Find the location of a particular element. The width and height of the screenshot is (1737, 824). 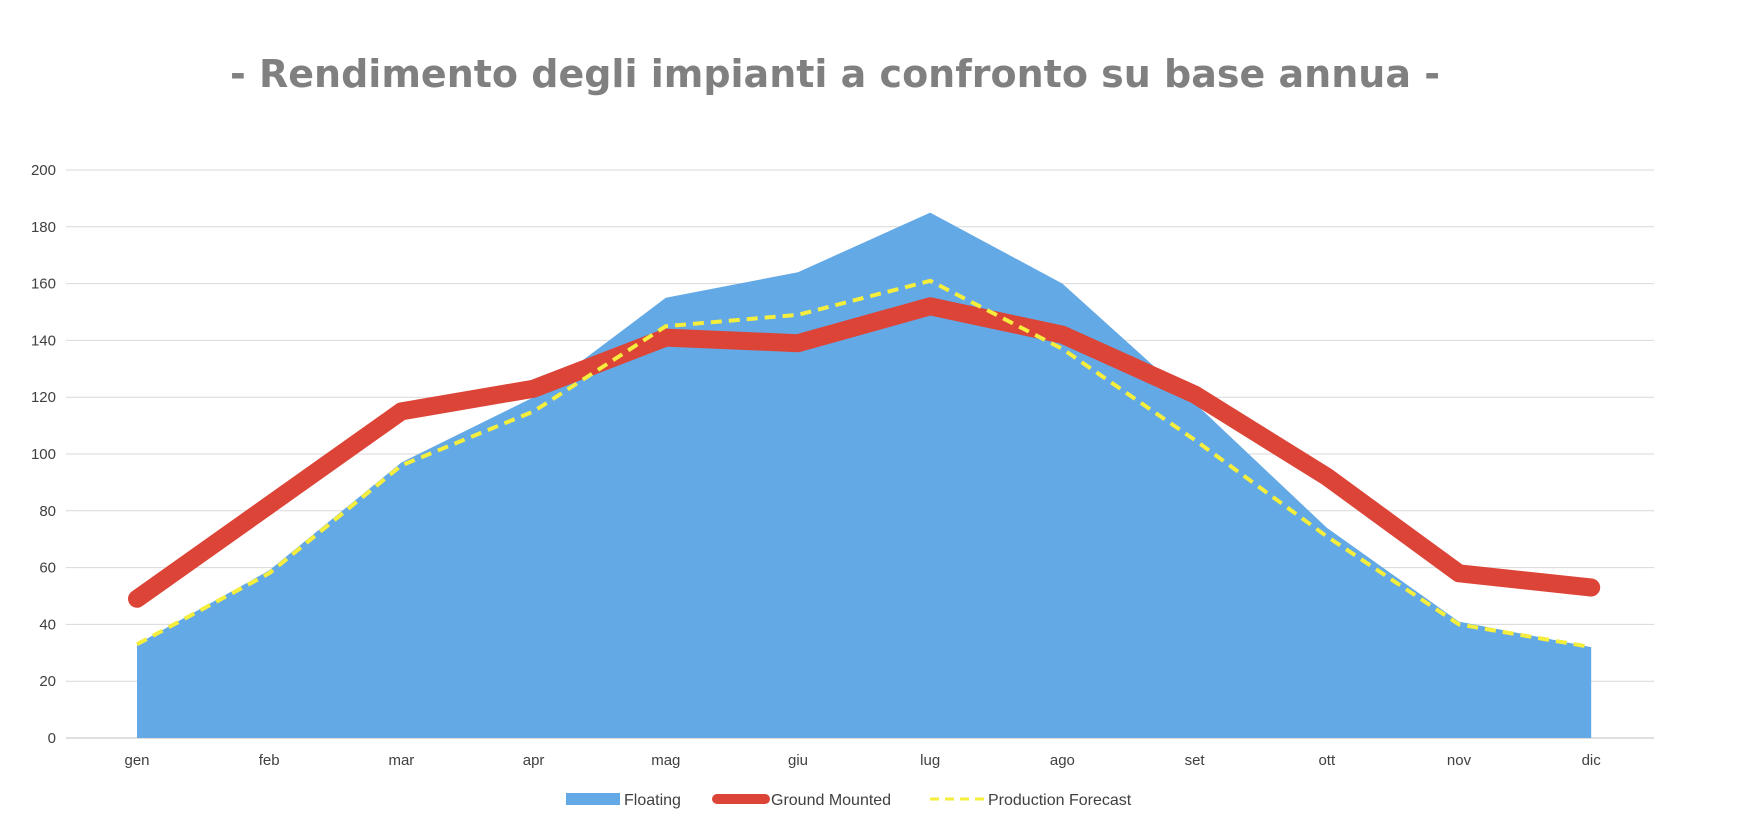

x-tick-label: dic is located at coordinates (1592, 760).